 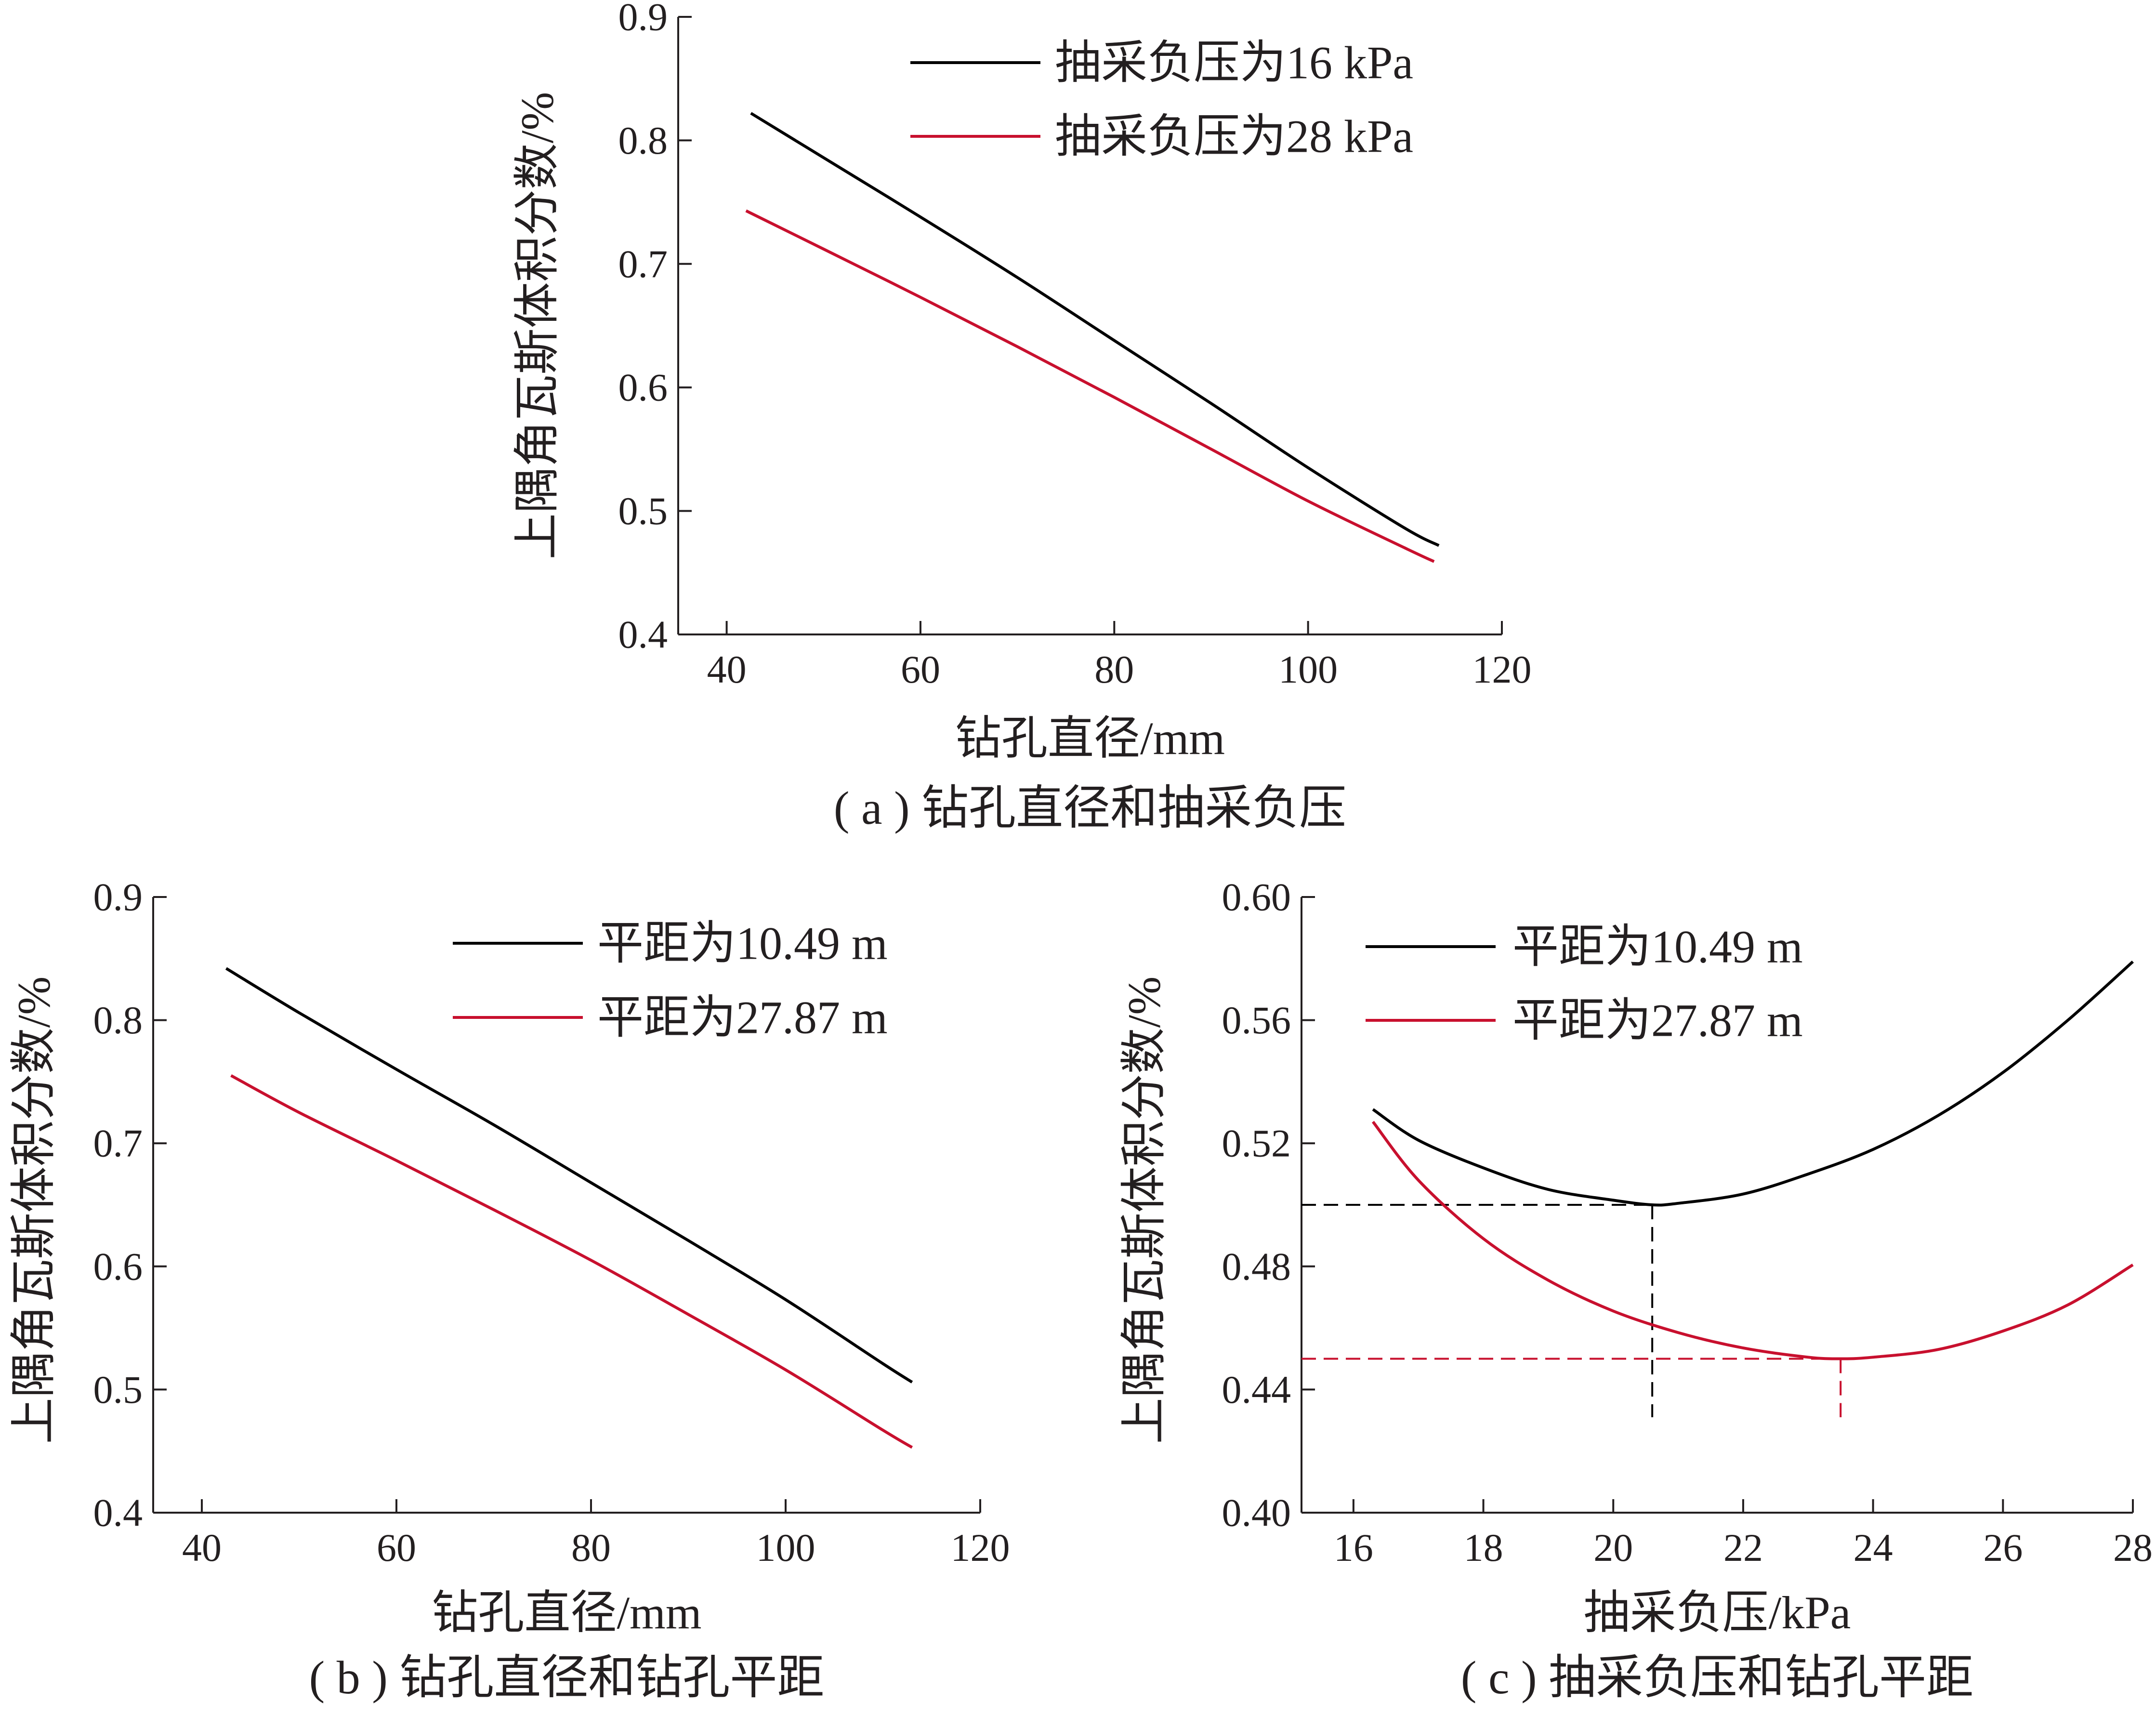 What do you see at coordinates (567, 1678) in the screenshot?
I see `panel-caption: ( b ) 钻孔直径和钻孔平距` at bounding box center [567, 1678].